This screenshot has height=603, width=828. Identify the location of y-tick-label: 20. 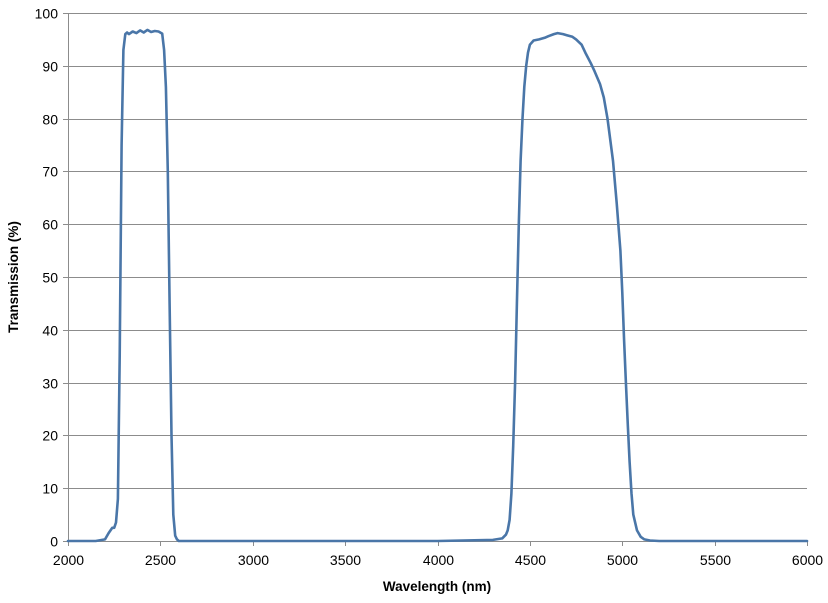
(50, 436).